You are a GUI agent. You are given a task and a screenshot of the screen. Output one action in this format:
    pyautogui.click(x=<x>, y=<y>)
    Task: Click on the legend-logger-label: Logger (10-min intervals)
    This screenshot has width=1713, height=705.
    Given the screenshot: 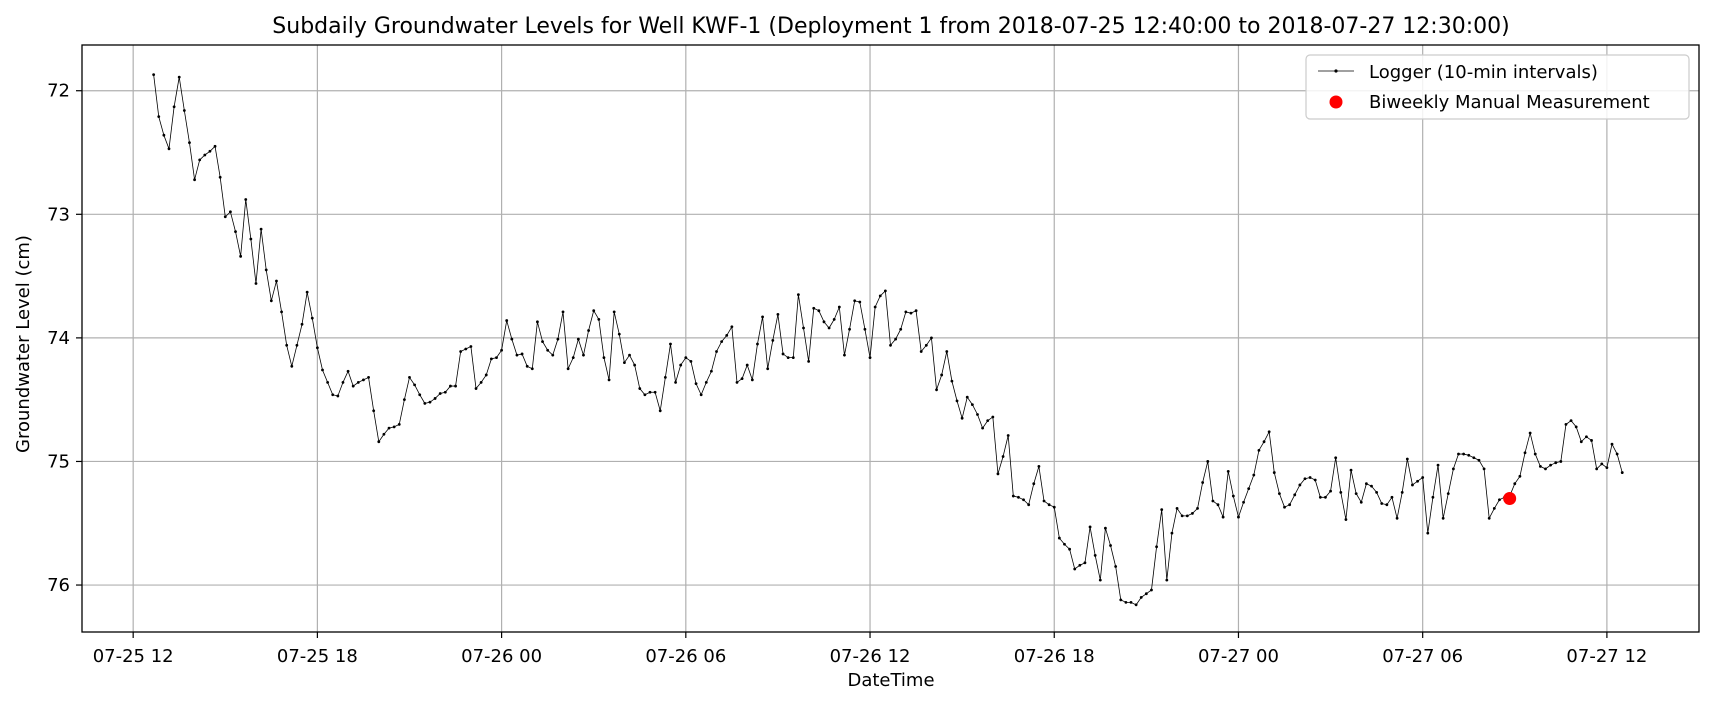 What is the action you would take?
    pyautogui.click(x=1483, y=72)
    